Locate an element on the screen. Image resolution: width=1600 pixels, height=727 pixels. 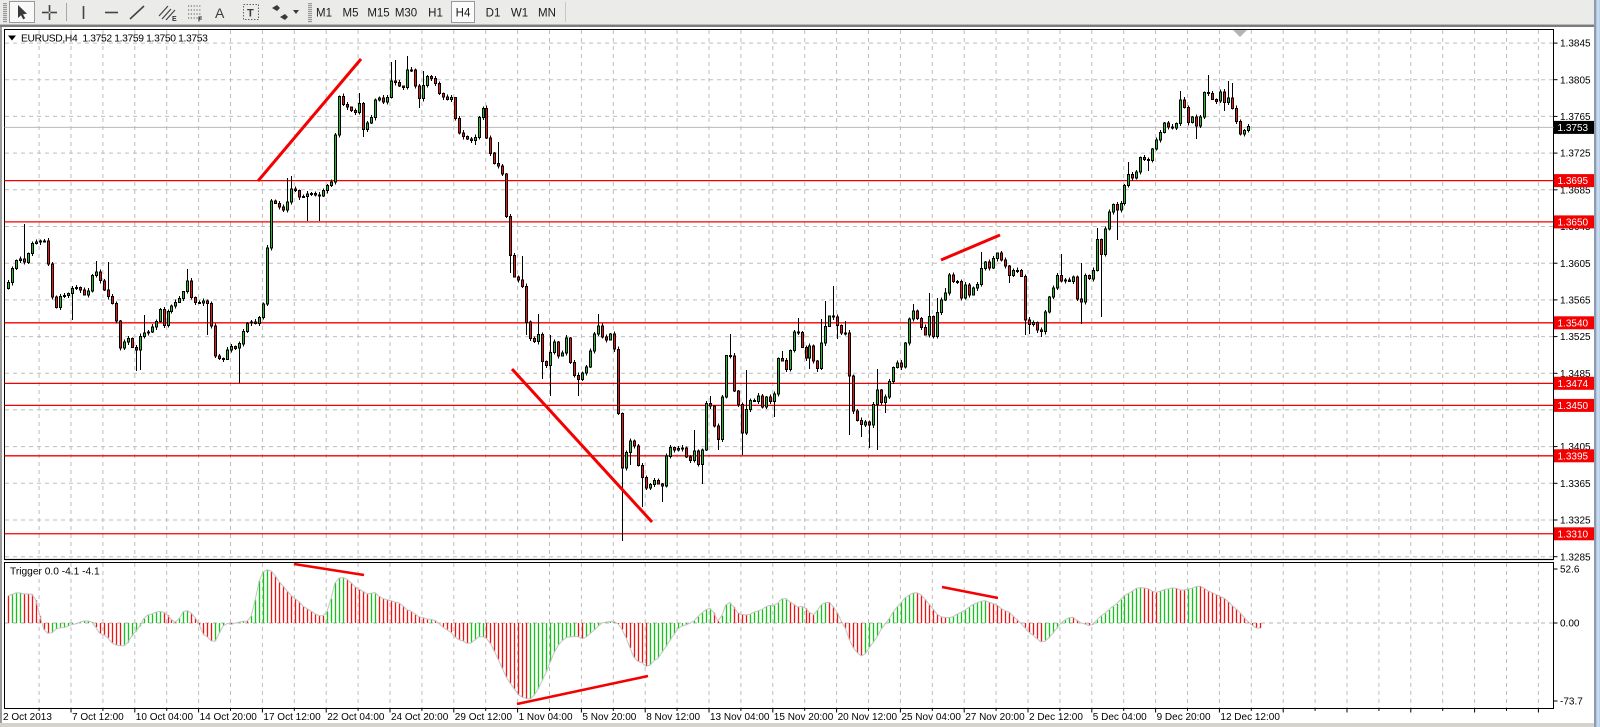
svg-text: MN is located at coordinates (547, 14).